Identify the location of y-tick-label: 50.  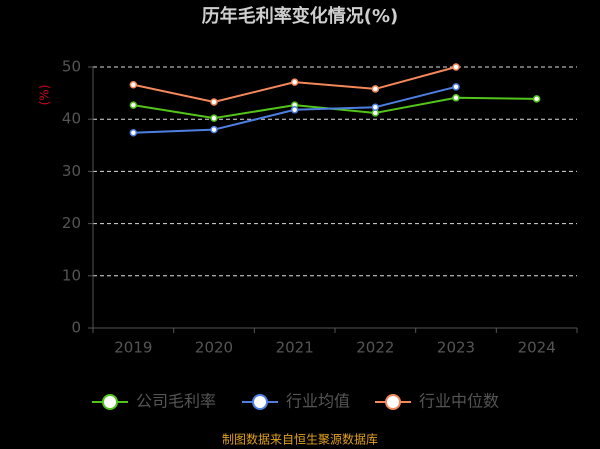
(71, 67).